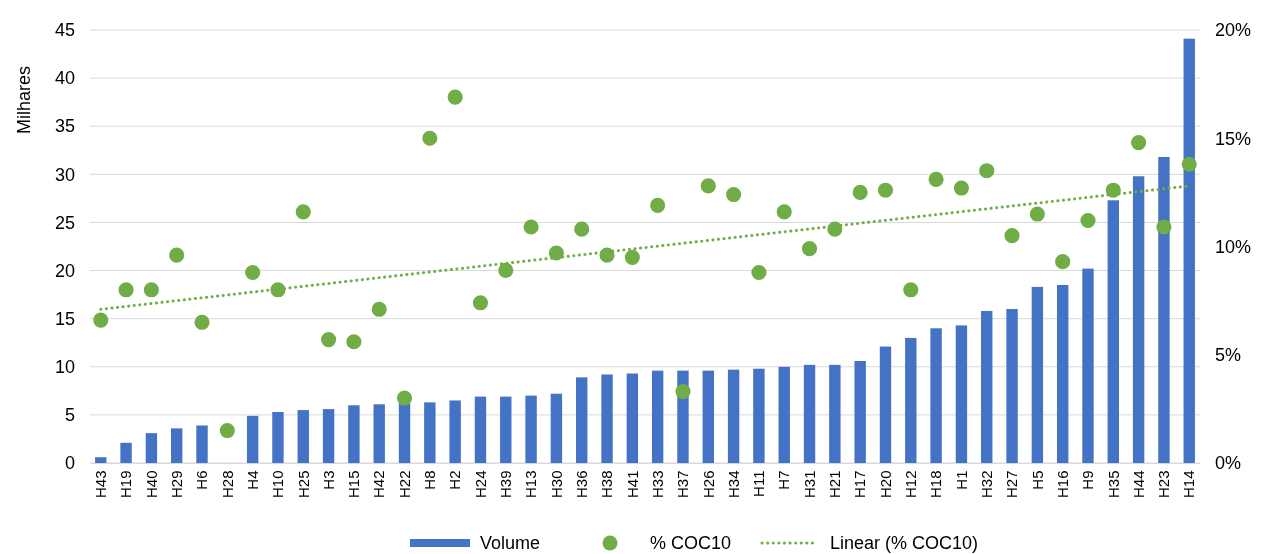  I want to click on legend-label: Linear (% COC10), so click(904, 543).